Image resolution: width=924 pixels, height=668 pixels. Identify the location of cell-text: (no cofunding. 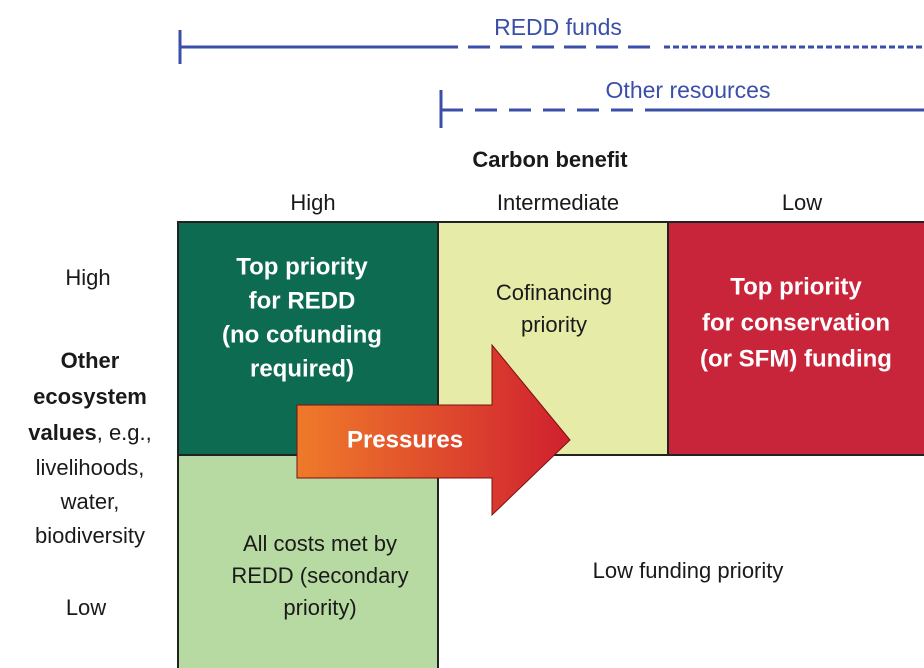
(302, 334).